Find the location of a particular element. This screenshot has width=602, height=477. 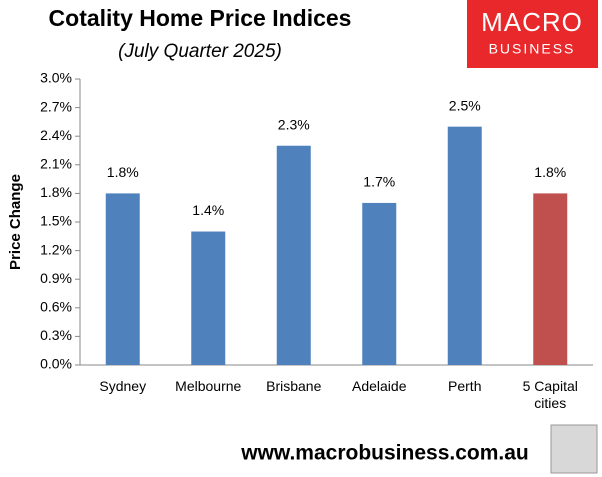

x-tick-label: Melbourne is located at coordinates (208, 386).